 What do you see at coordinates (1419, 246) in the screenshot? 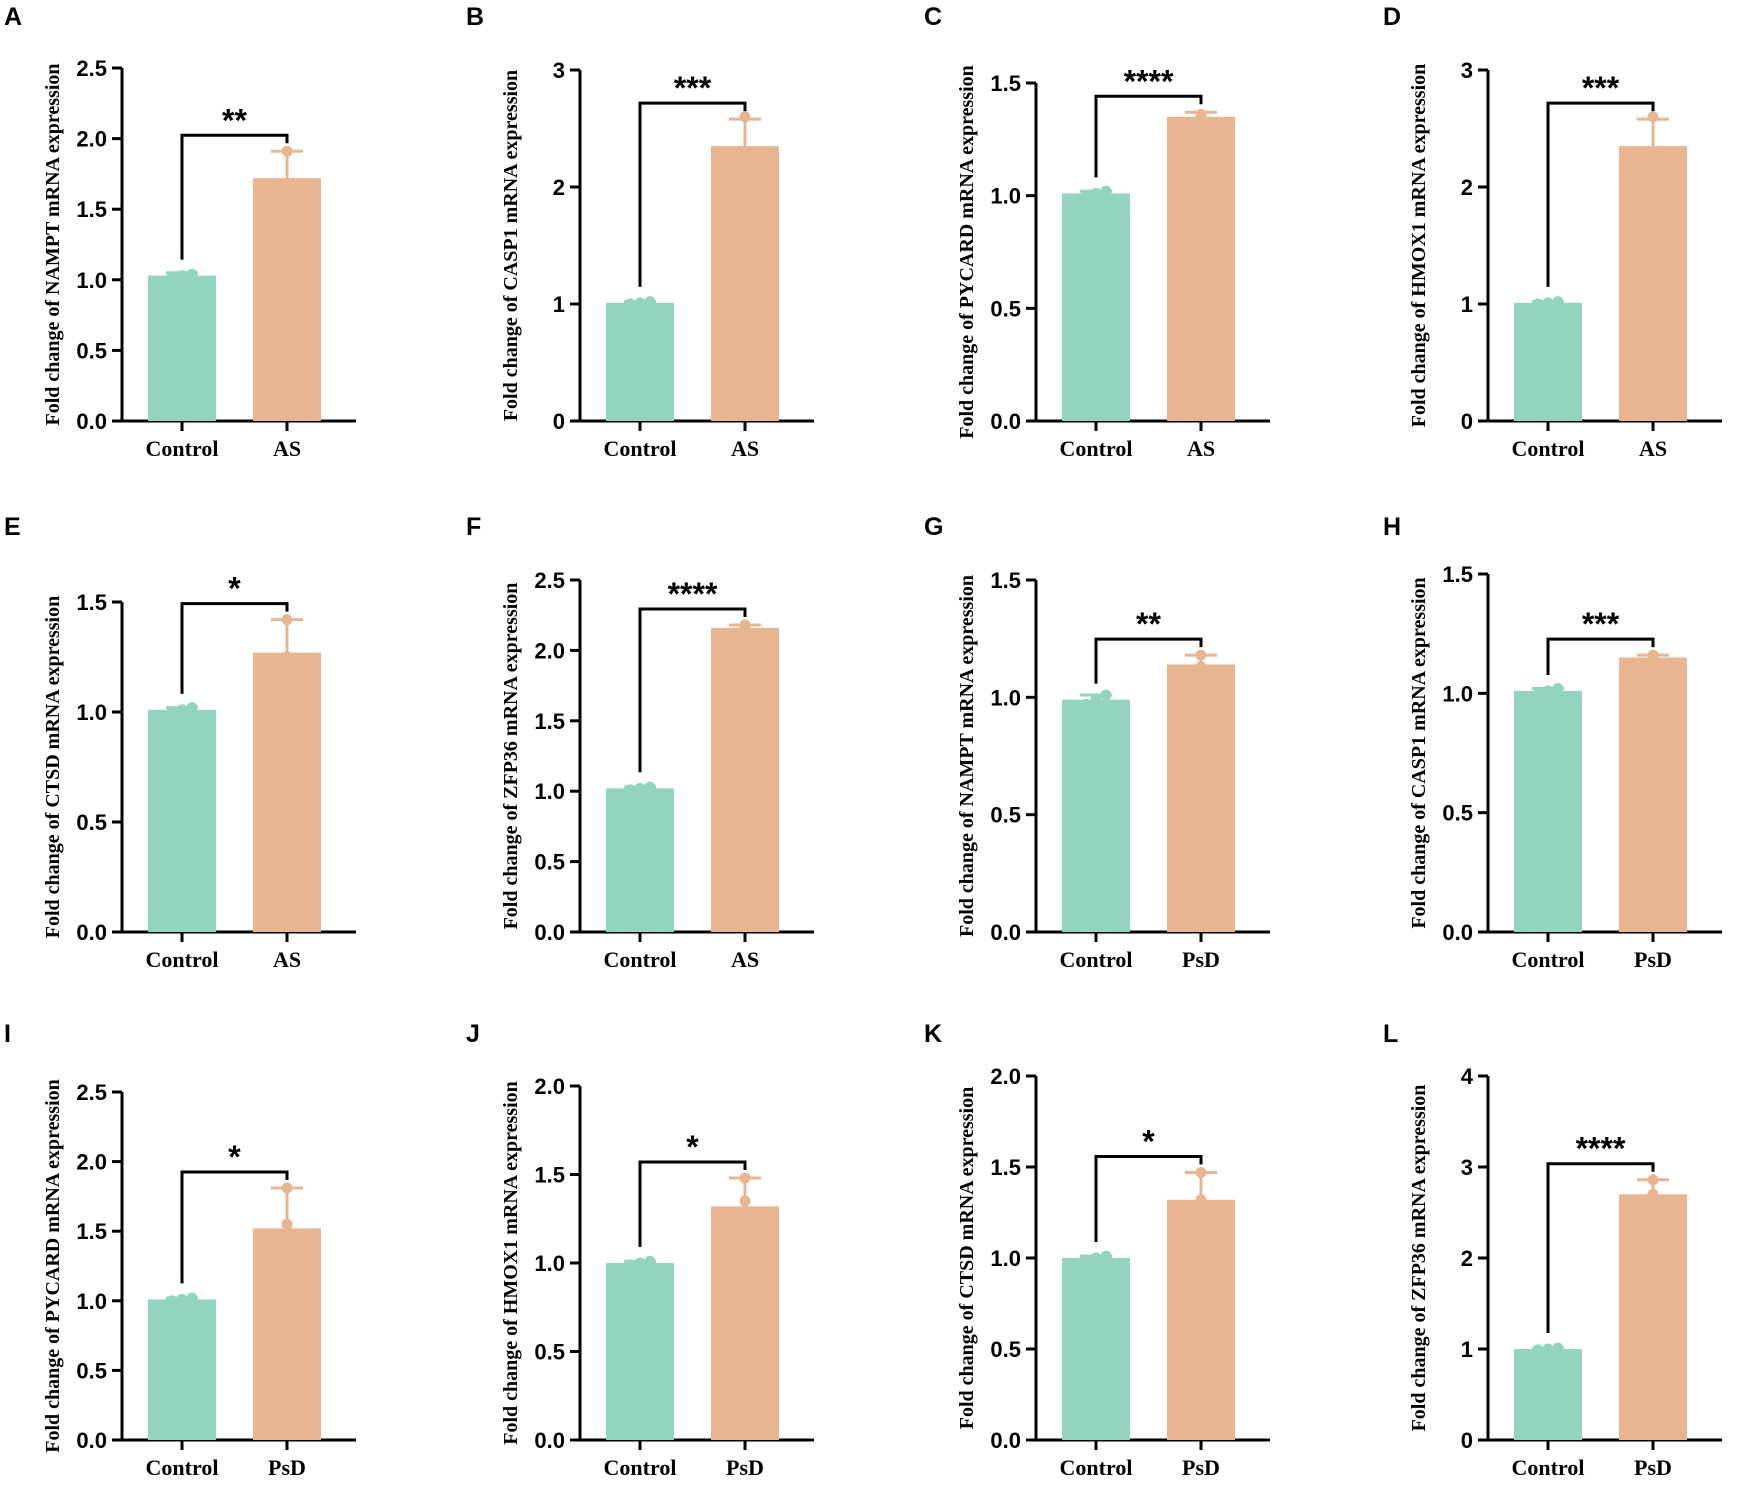
I see `y-axis-label: Fold change of HMOX1 mRNA expression` at bounding box center [1419, 246].